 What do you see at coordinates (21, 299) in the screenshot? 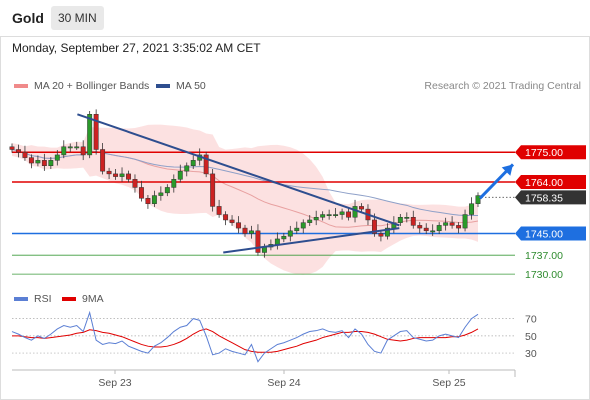
I see `rsi-swatch` at bounding box center [21, 299].